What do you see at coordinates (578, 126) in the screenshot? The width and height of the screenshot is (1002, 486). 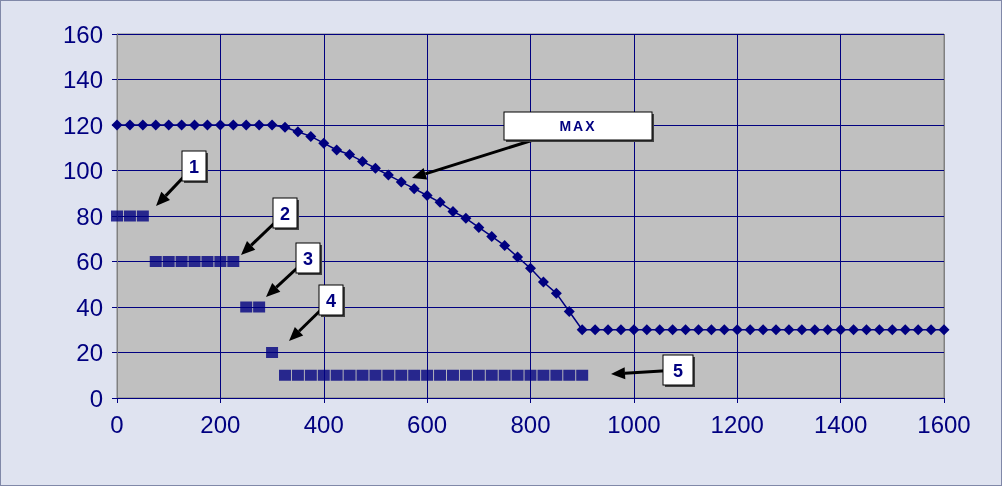 I see `annotation: MAX` at bounding box center [578, 126].